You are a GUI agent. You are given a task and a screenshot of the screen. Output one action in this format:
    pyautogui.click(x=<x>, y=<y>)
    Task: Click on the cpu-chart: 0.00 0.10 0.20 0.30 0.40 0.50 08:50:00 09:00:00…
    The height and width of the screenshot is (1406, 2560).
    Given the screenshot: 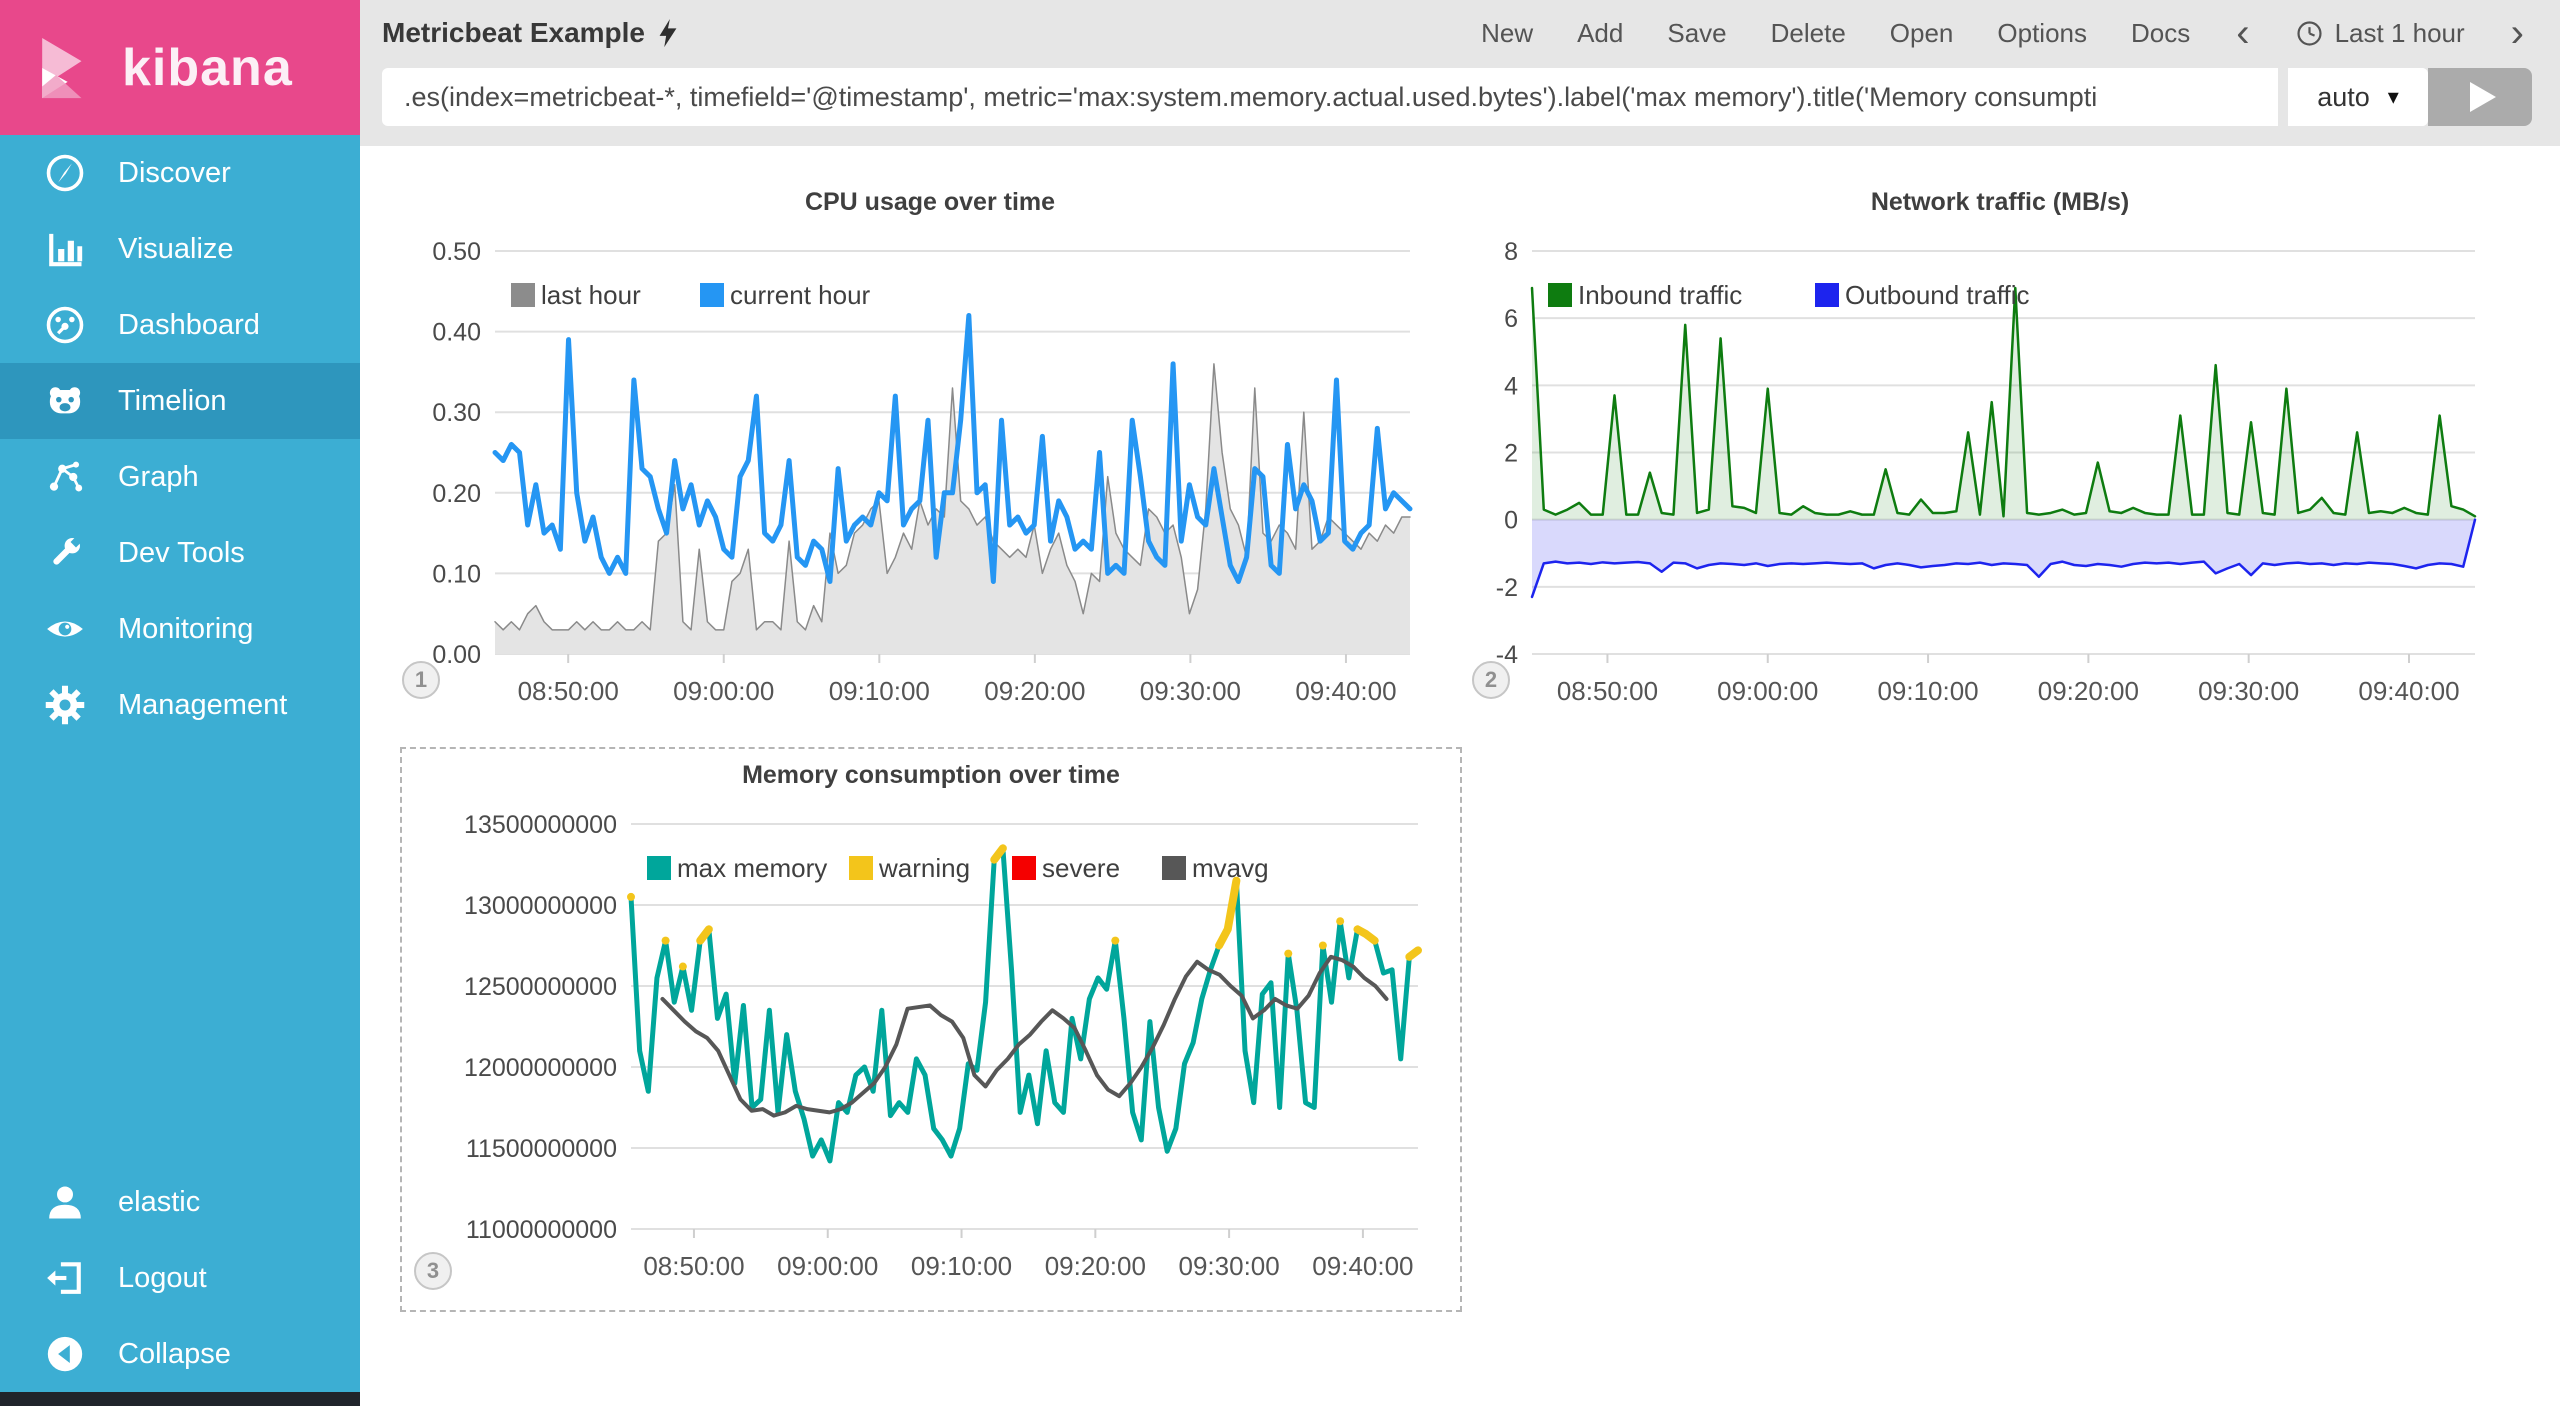 What is the action you would take?
    pyautogui.click(x=930, y=471)
    